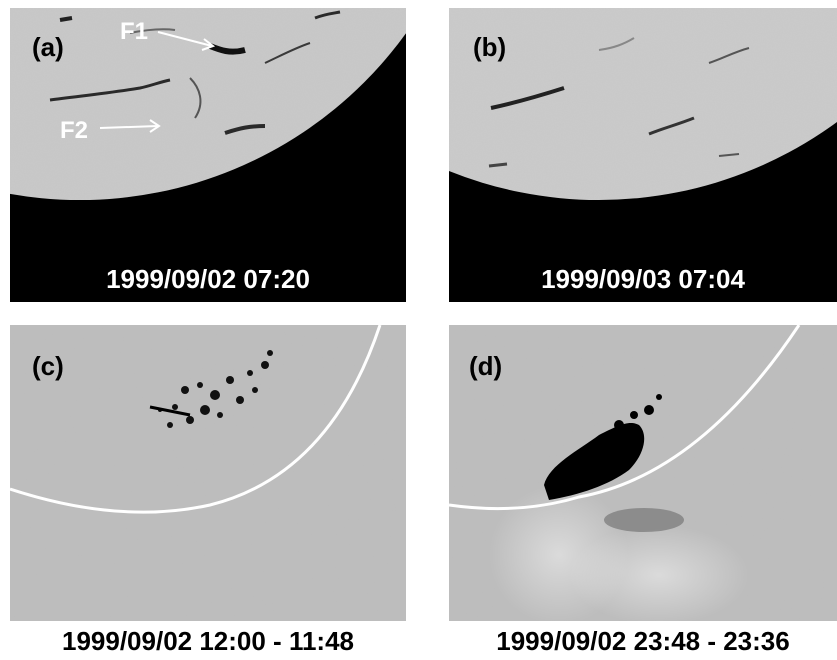 This screenshot has width=837, height=660. I want to click on feature-label-f2: F2, so click(74, 130).